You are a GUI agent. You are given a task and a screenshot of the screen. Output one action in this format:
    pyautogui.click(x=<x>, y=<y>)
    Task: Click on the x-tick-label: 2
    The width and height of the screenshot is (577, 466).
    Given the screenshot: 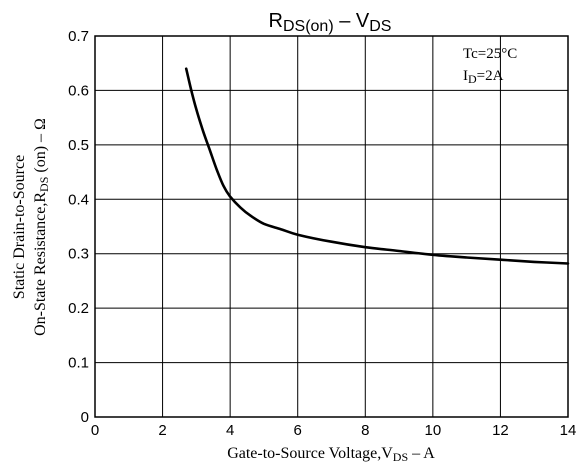 What is the action you would take?
    pyautogui.click(x=162, y=430)
    